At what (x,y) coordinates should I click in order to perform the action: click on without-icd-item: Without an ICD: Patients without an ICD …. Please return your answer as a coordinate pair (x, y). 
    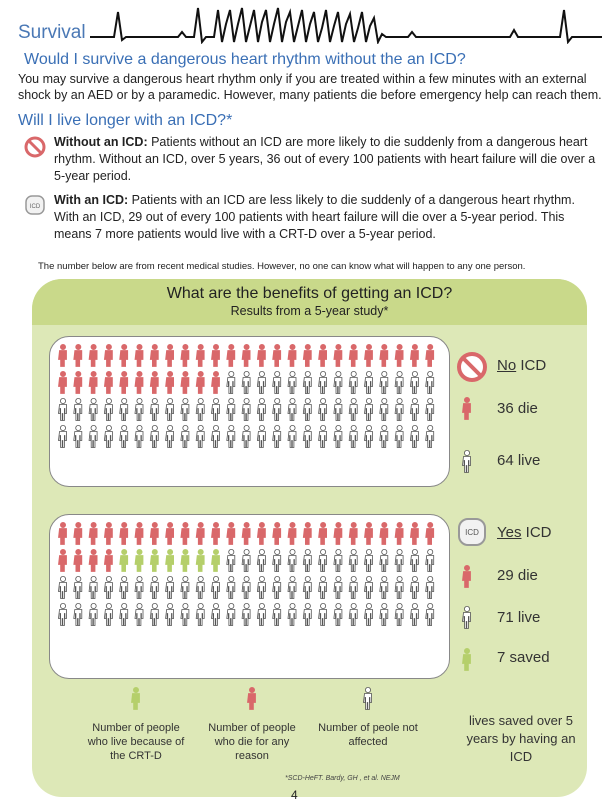
    Looking at the image, I should click on (312, 159).